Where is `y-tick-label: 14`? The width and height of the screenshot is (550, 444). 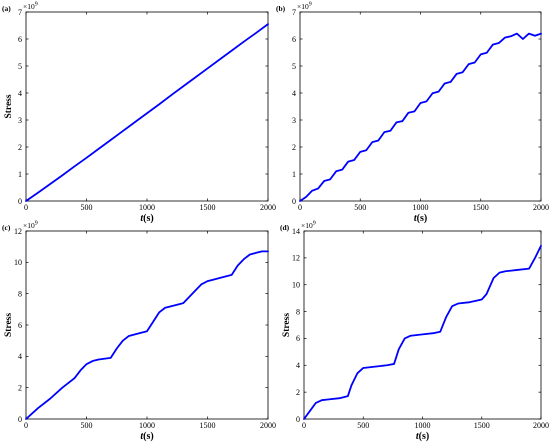 y-tick-label: 14 is located at coordinates (296, 231).